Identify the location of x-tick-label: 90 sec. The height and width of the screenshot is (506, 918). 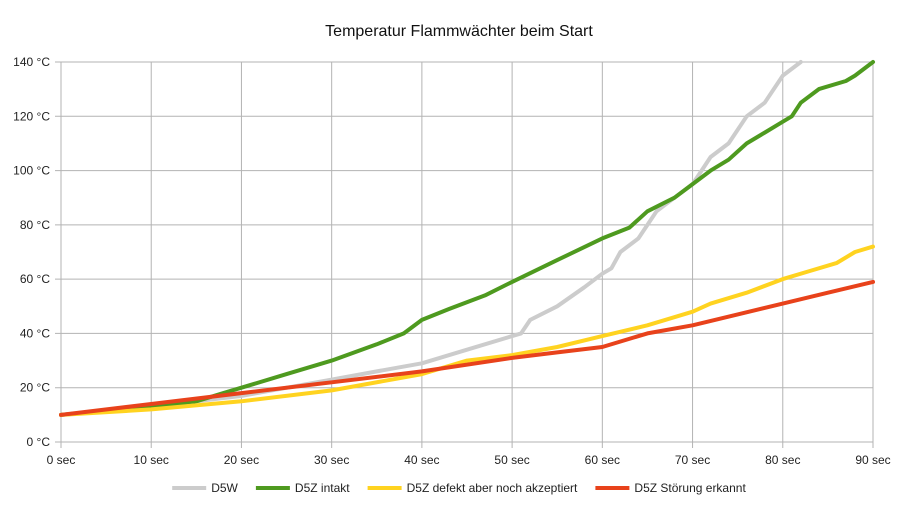
(872, 460).